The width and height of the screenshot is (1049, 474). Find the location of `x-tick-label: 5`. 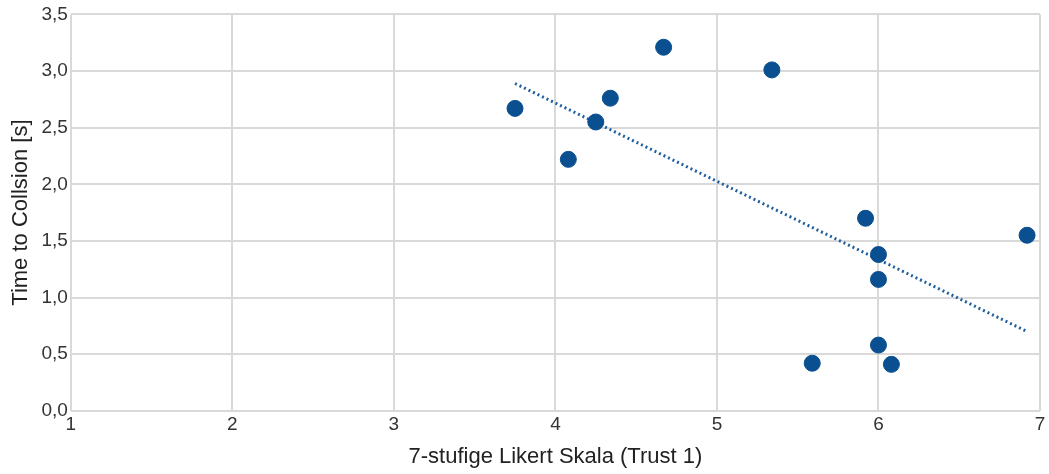

x-tick-label: 5 is located at coordinates (717, 424).